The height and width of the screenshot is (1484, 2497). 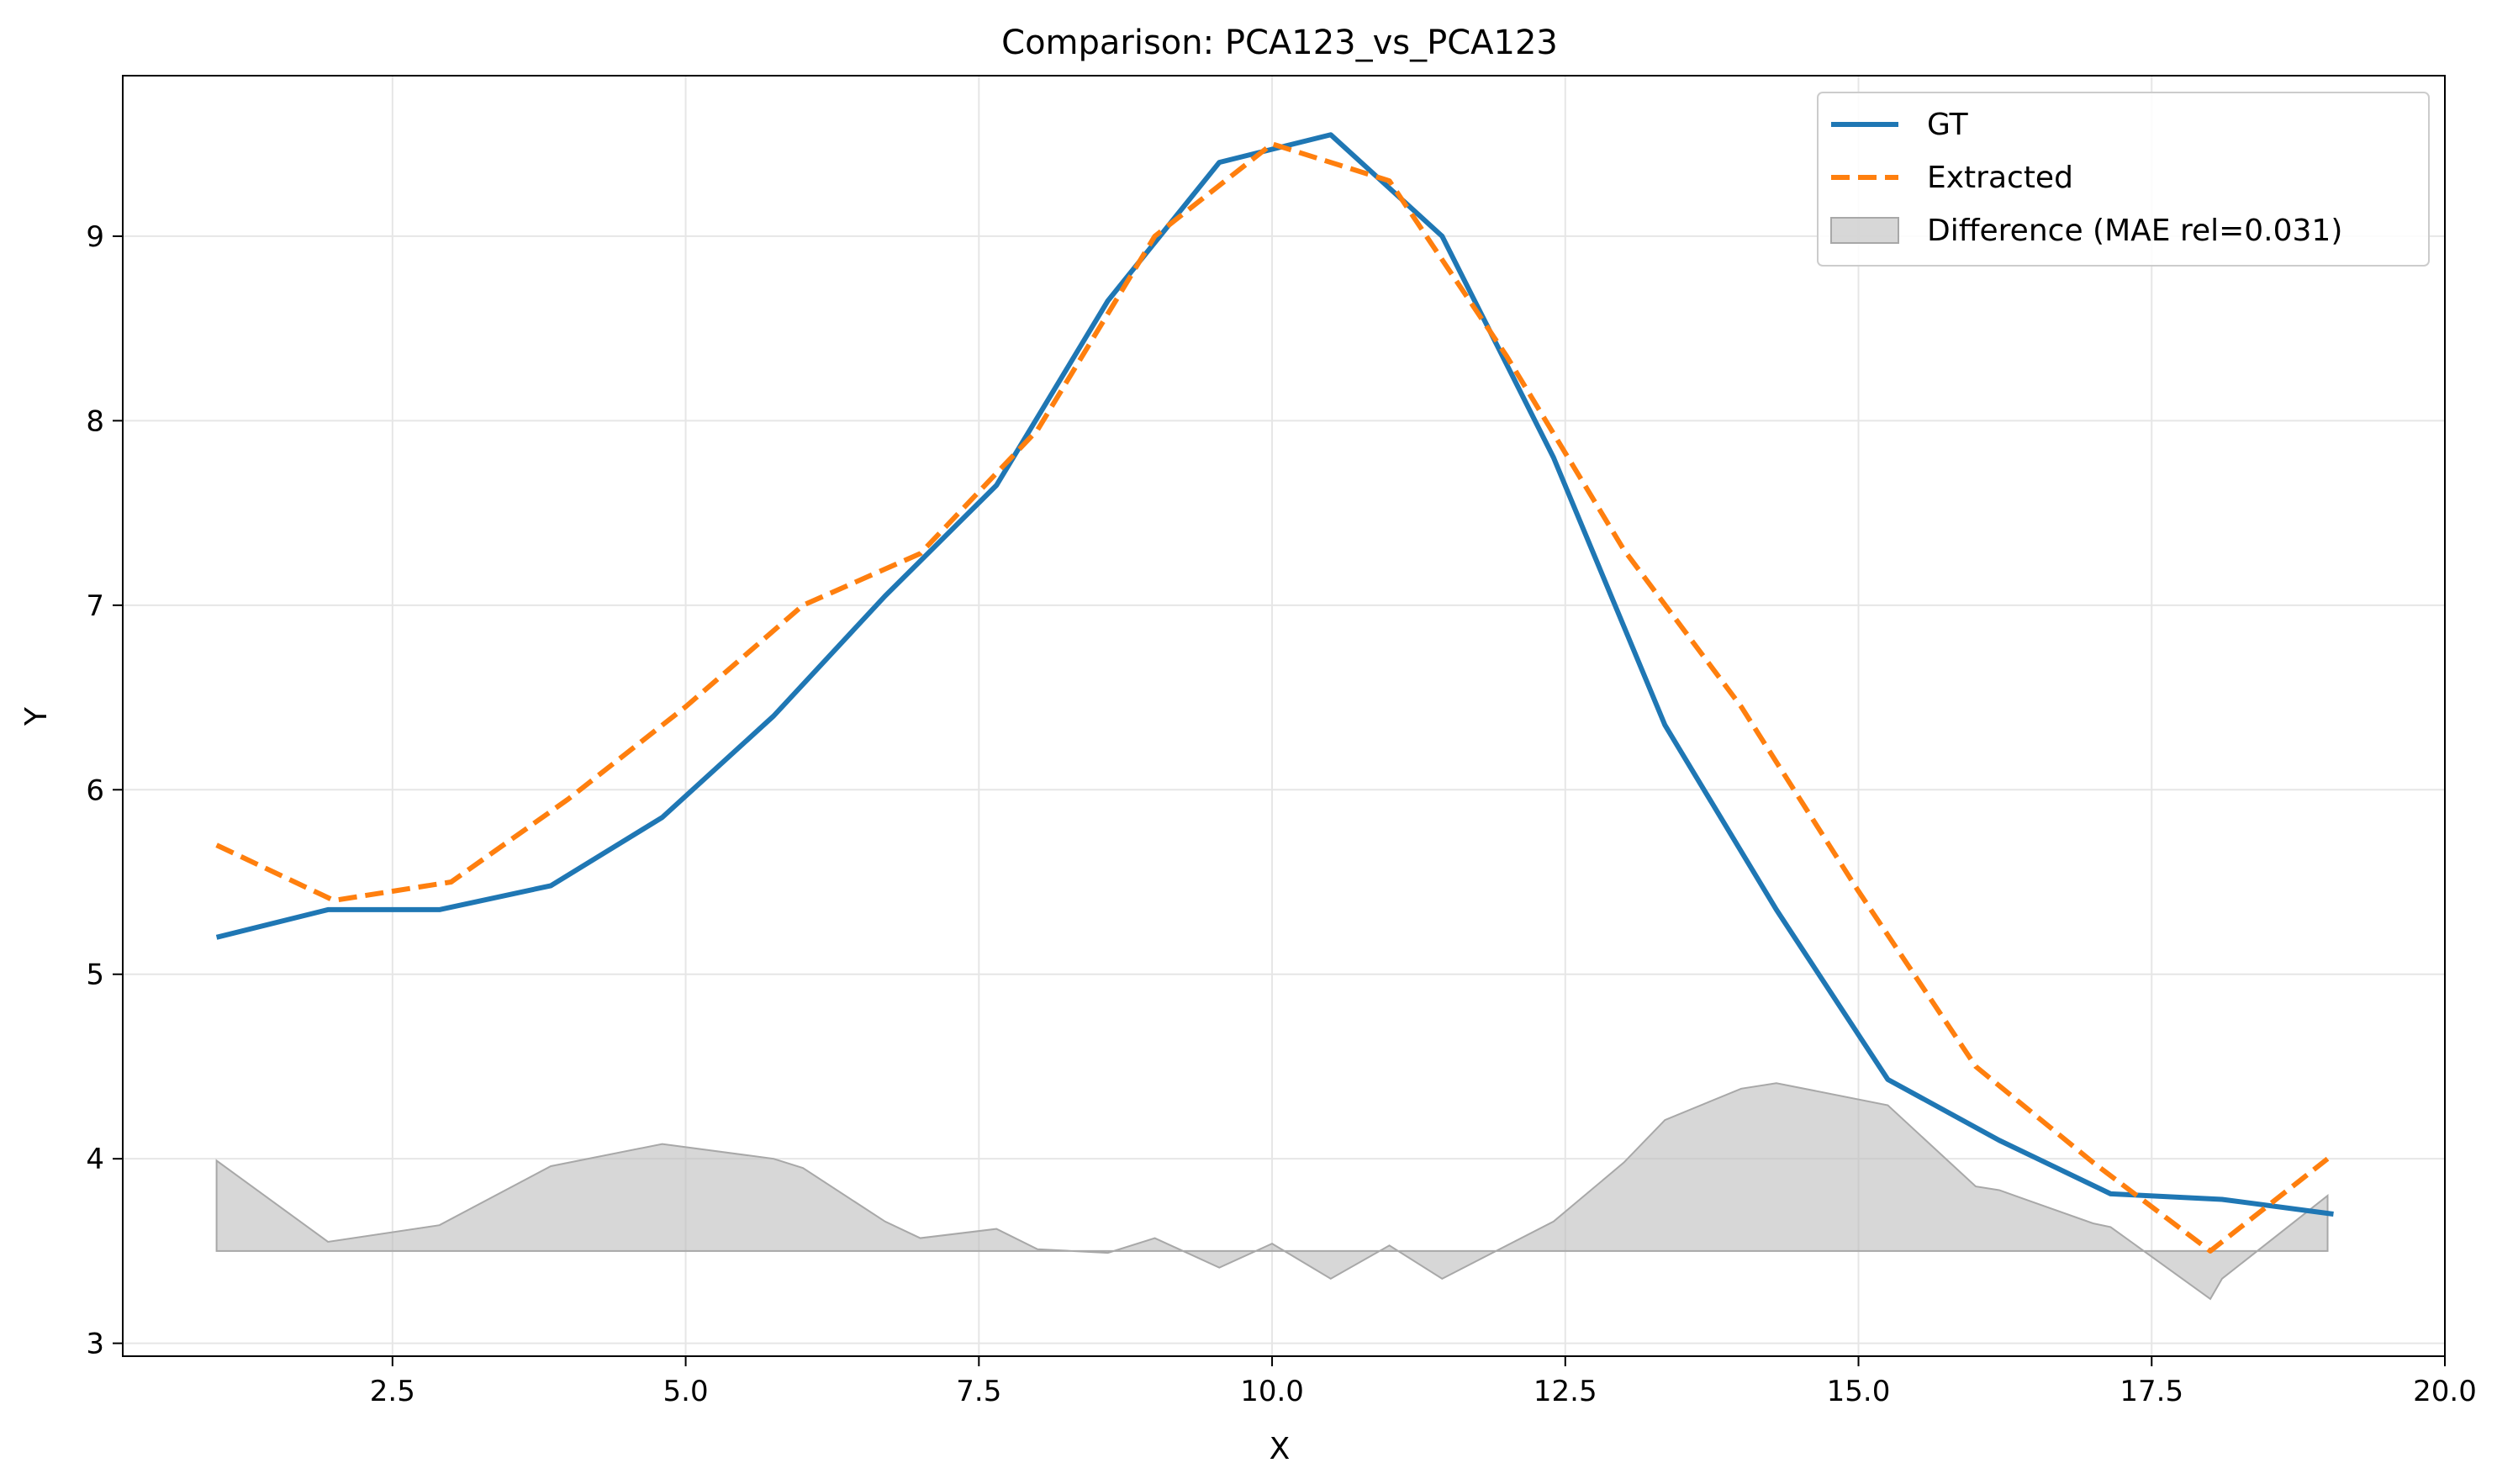 What do you see at coordinates (2151, 1391) in the screenshot?
I see `x-tick-label: 17.5` at bounding box center [2151, 1391].